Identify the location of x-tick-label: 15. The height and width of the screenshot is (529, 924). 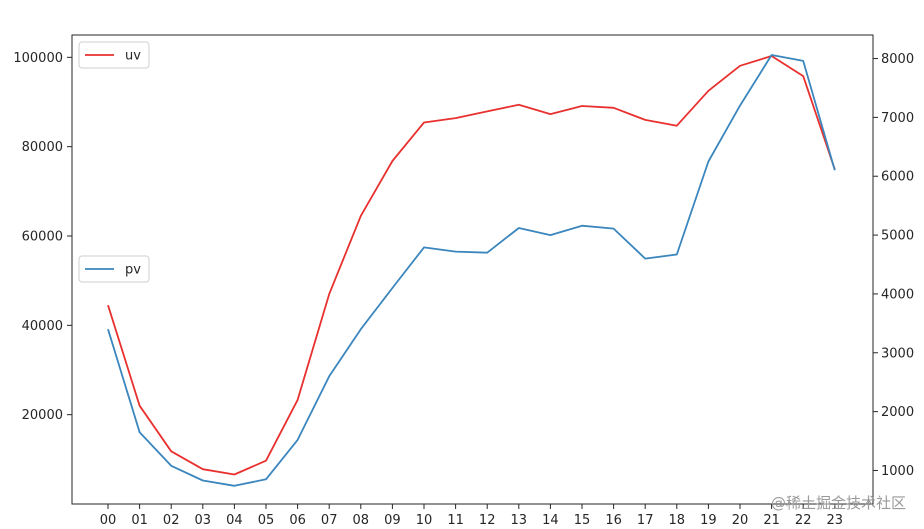
(582, 520).